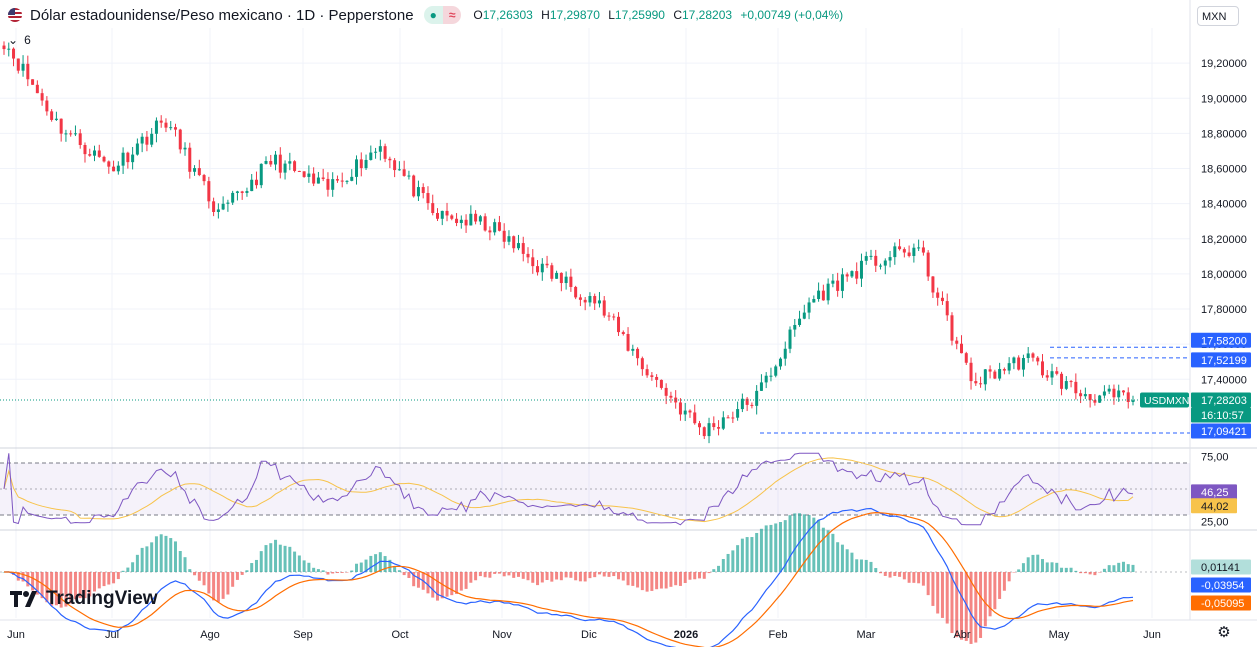 The height and width of the screenshot is (647, 1257). What do you see at coordinates (1221, 360) in the screenshot?
I see `level-price-badge` at bounding box center [1221, 360].